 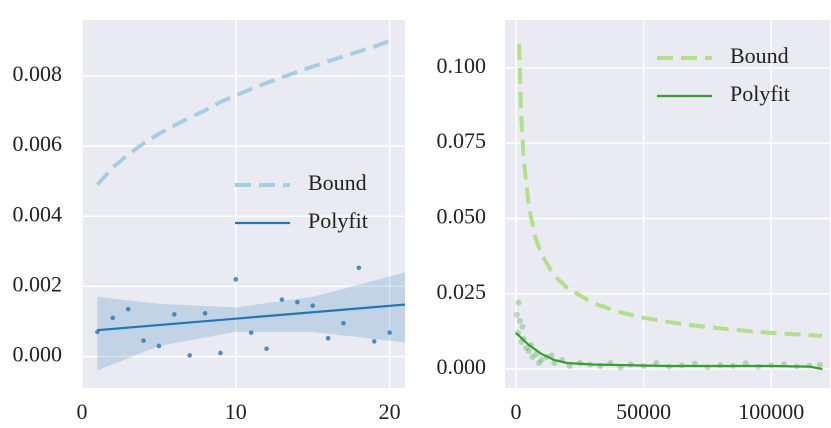 What do you see at coordinates (38, 73) in the screenshot?
I see `y-tick-label: 0.008` at bounding box center [38, 73].